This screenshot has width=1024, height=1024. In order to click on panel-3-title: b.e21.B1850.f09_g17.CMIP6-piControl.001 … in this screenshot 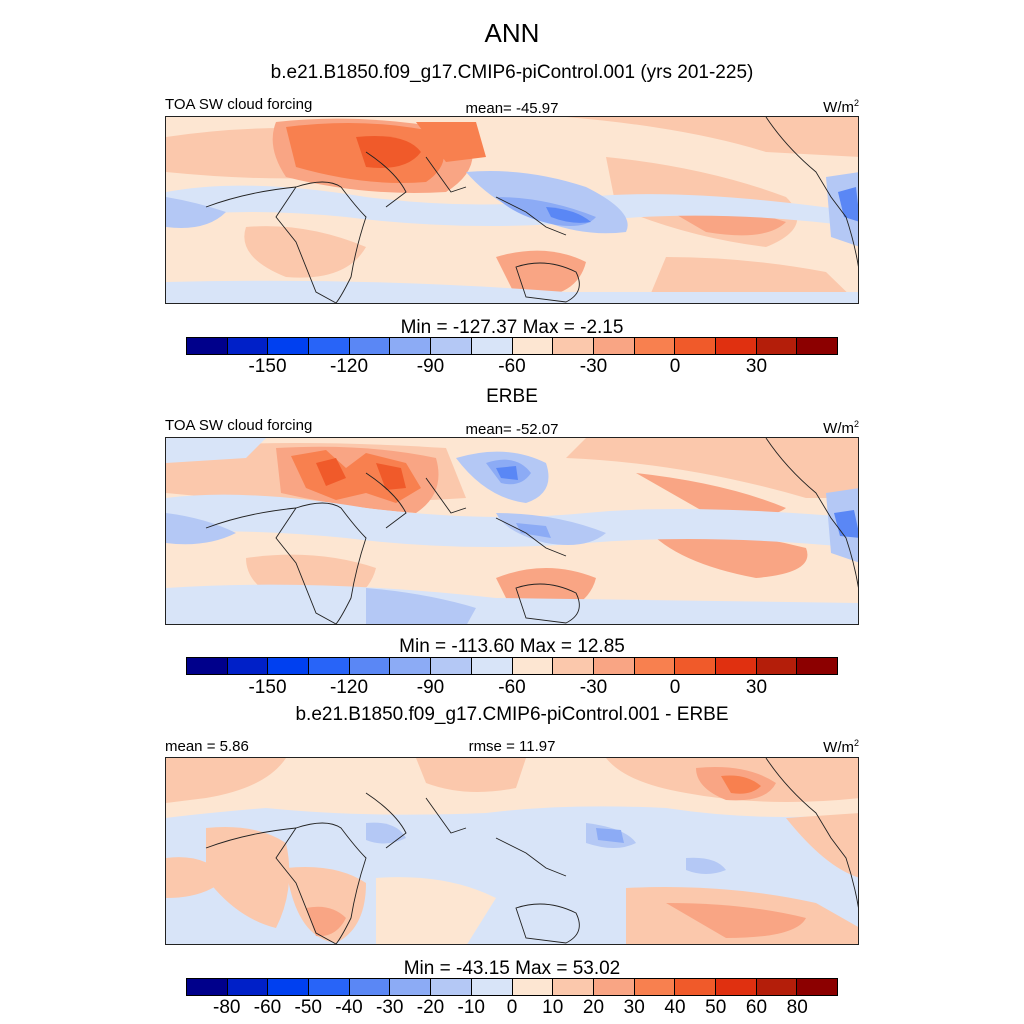, I will do `click(512, 714)`.